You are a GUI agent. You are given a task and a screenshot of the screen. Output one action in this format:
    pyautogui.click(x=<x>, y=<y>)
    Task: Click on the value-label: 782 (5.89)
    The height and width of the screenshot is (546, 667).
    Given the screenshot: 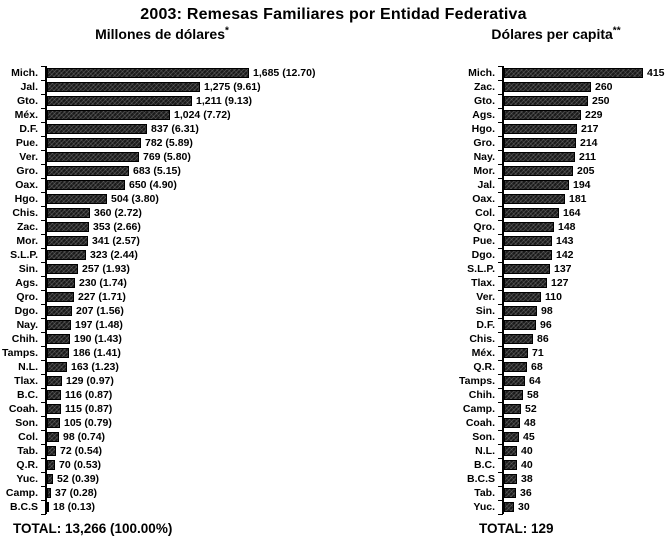 What is the action you would take?
    pyautogui.click(x=169, y=143)
    